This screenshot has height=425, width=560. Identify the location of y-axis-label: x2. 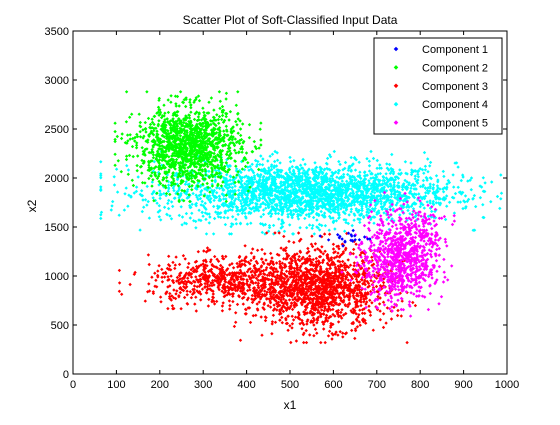
(32, 205).